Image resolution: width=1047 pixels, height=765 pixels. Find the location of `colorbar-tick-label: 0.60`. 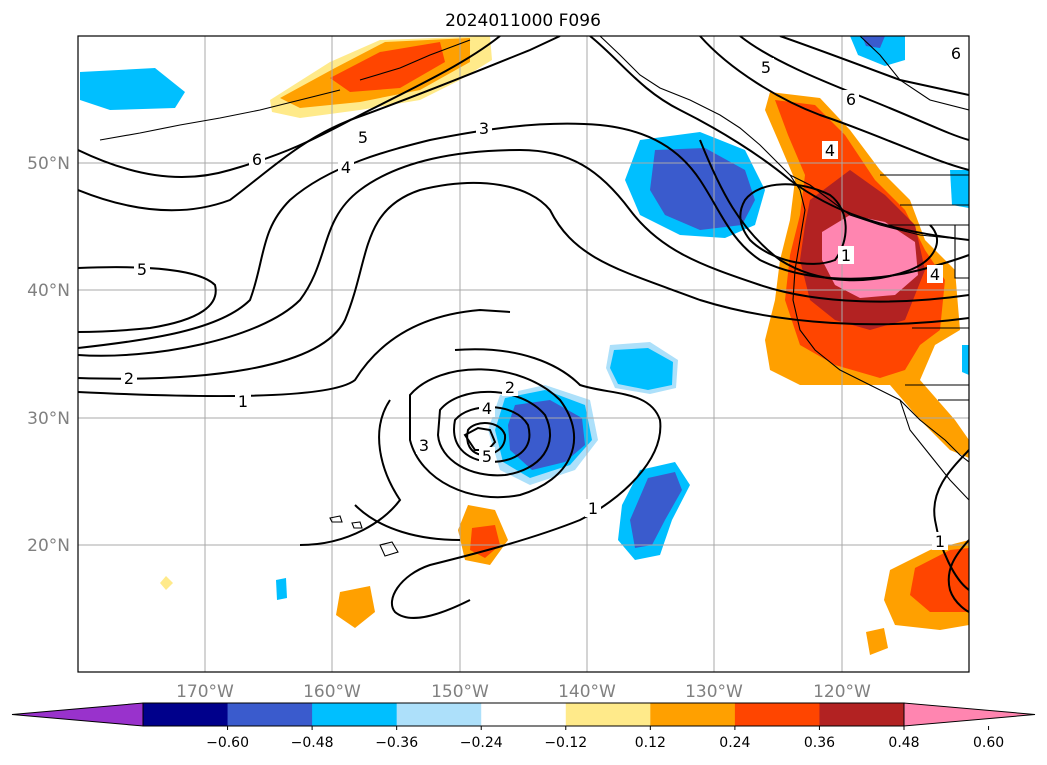

colorbar-tick-label: 0.60 is located at coordinates (988, 743).